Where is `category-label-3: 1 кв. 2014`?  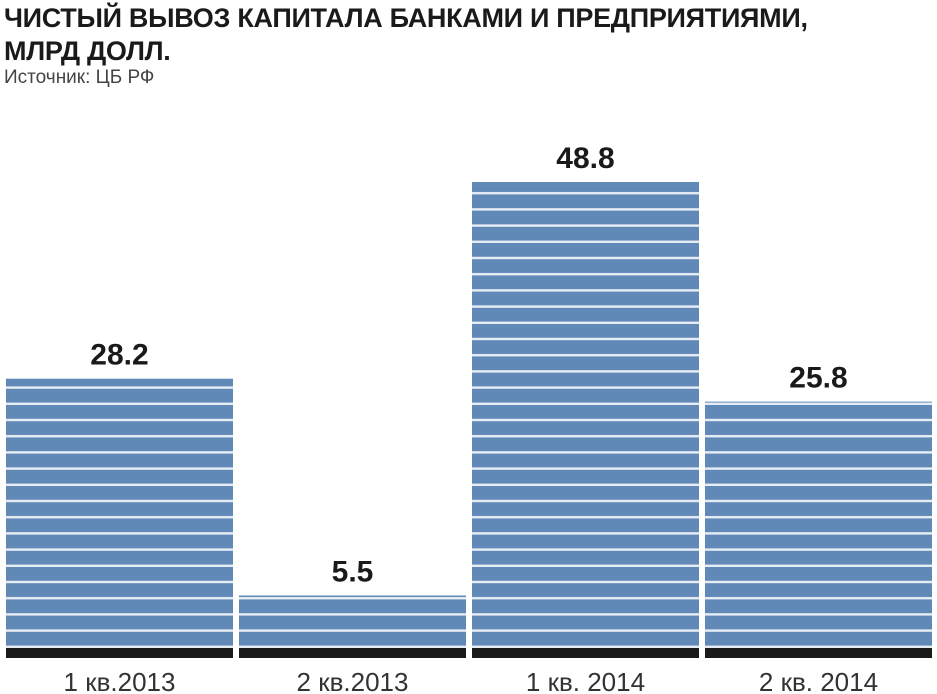
category-label-3: 1 кв. 2014 is located at coordinates (585, 680).